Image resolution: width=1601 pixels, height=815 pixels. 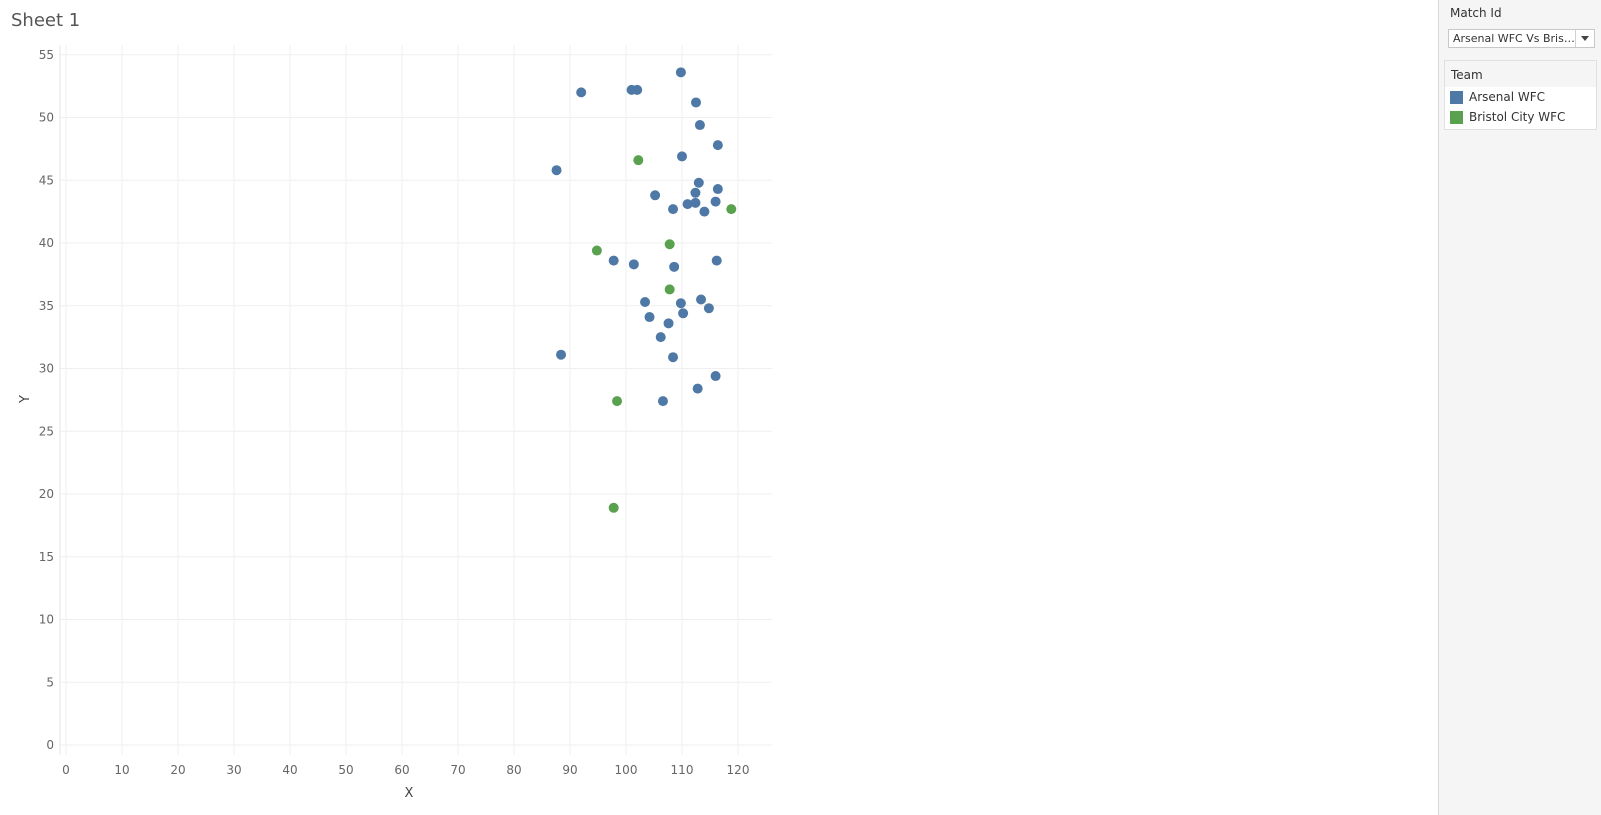 What do you see at coordinates (569, 770) in the screenshot?
I see `x-tick-label: 90` at bounding box center [569, 770].